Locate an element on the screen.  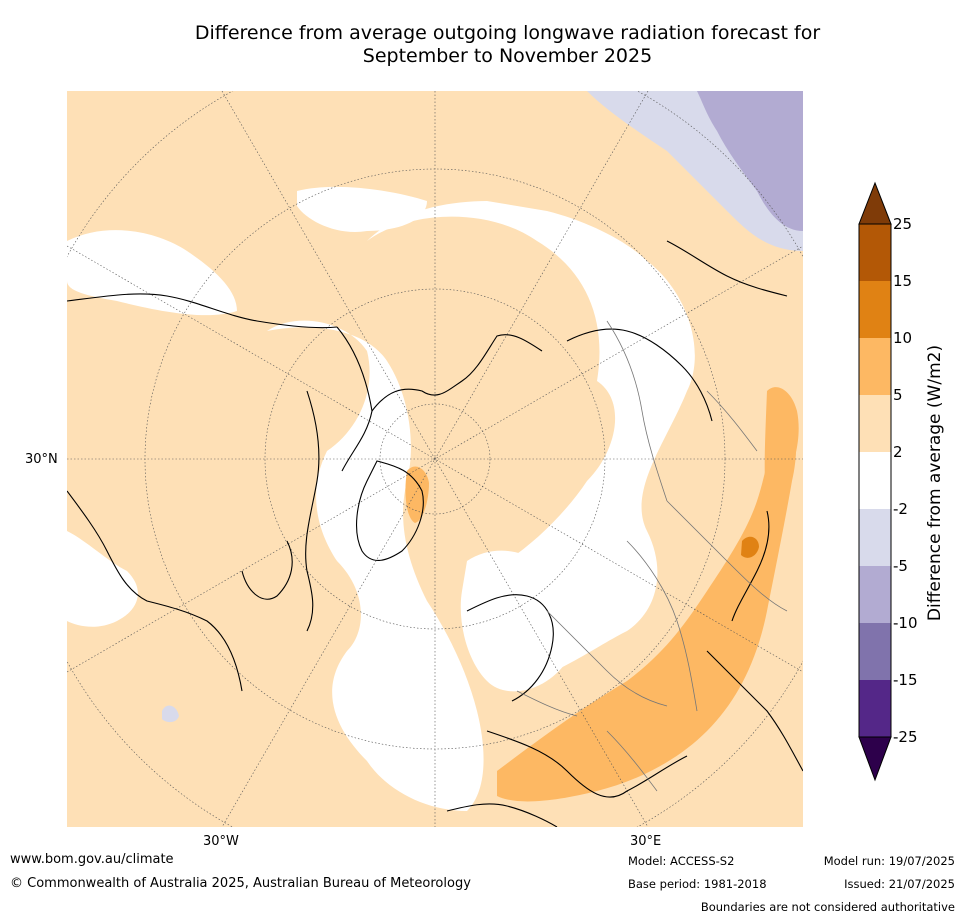
colorbar-tick-m25: -25 is located at coordinates (905, 737).